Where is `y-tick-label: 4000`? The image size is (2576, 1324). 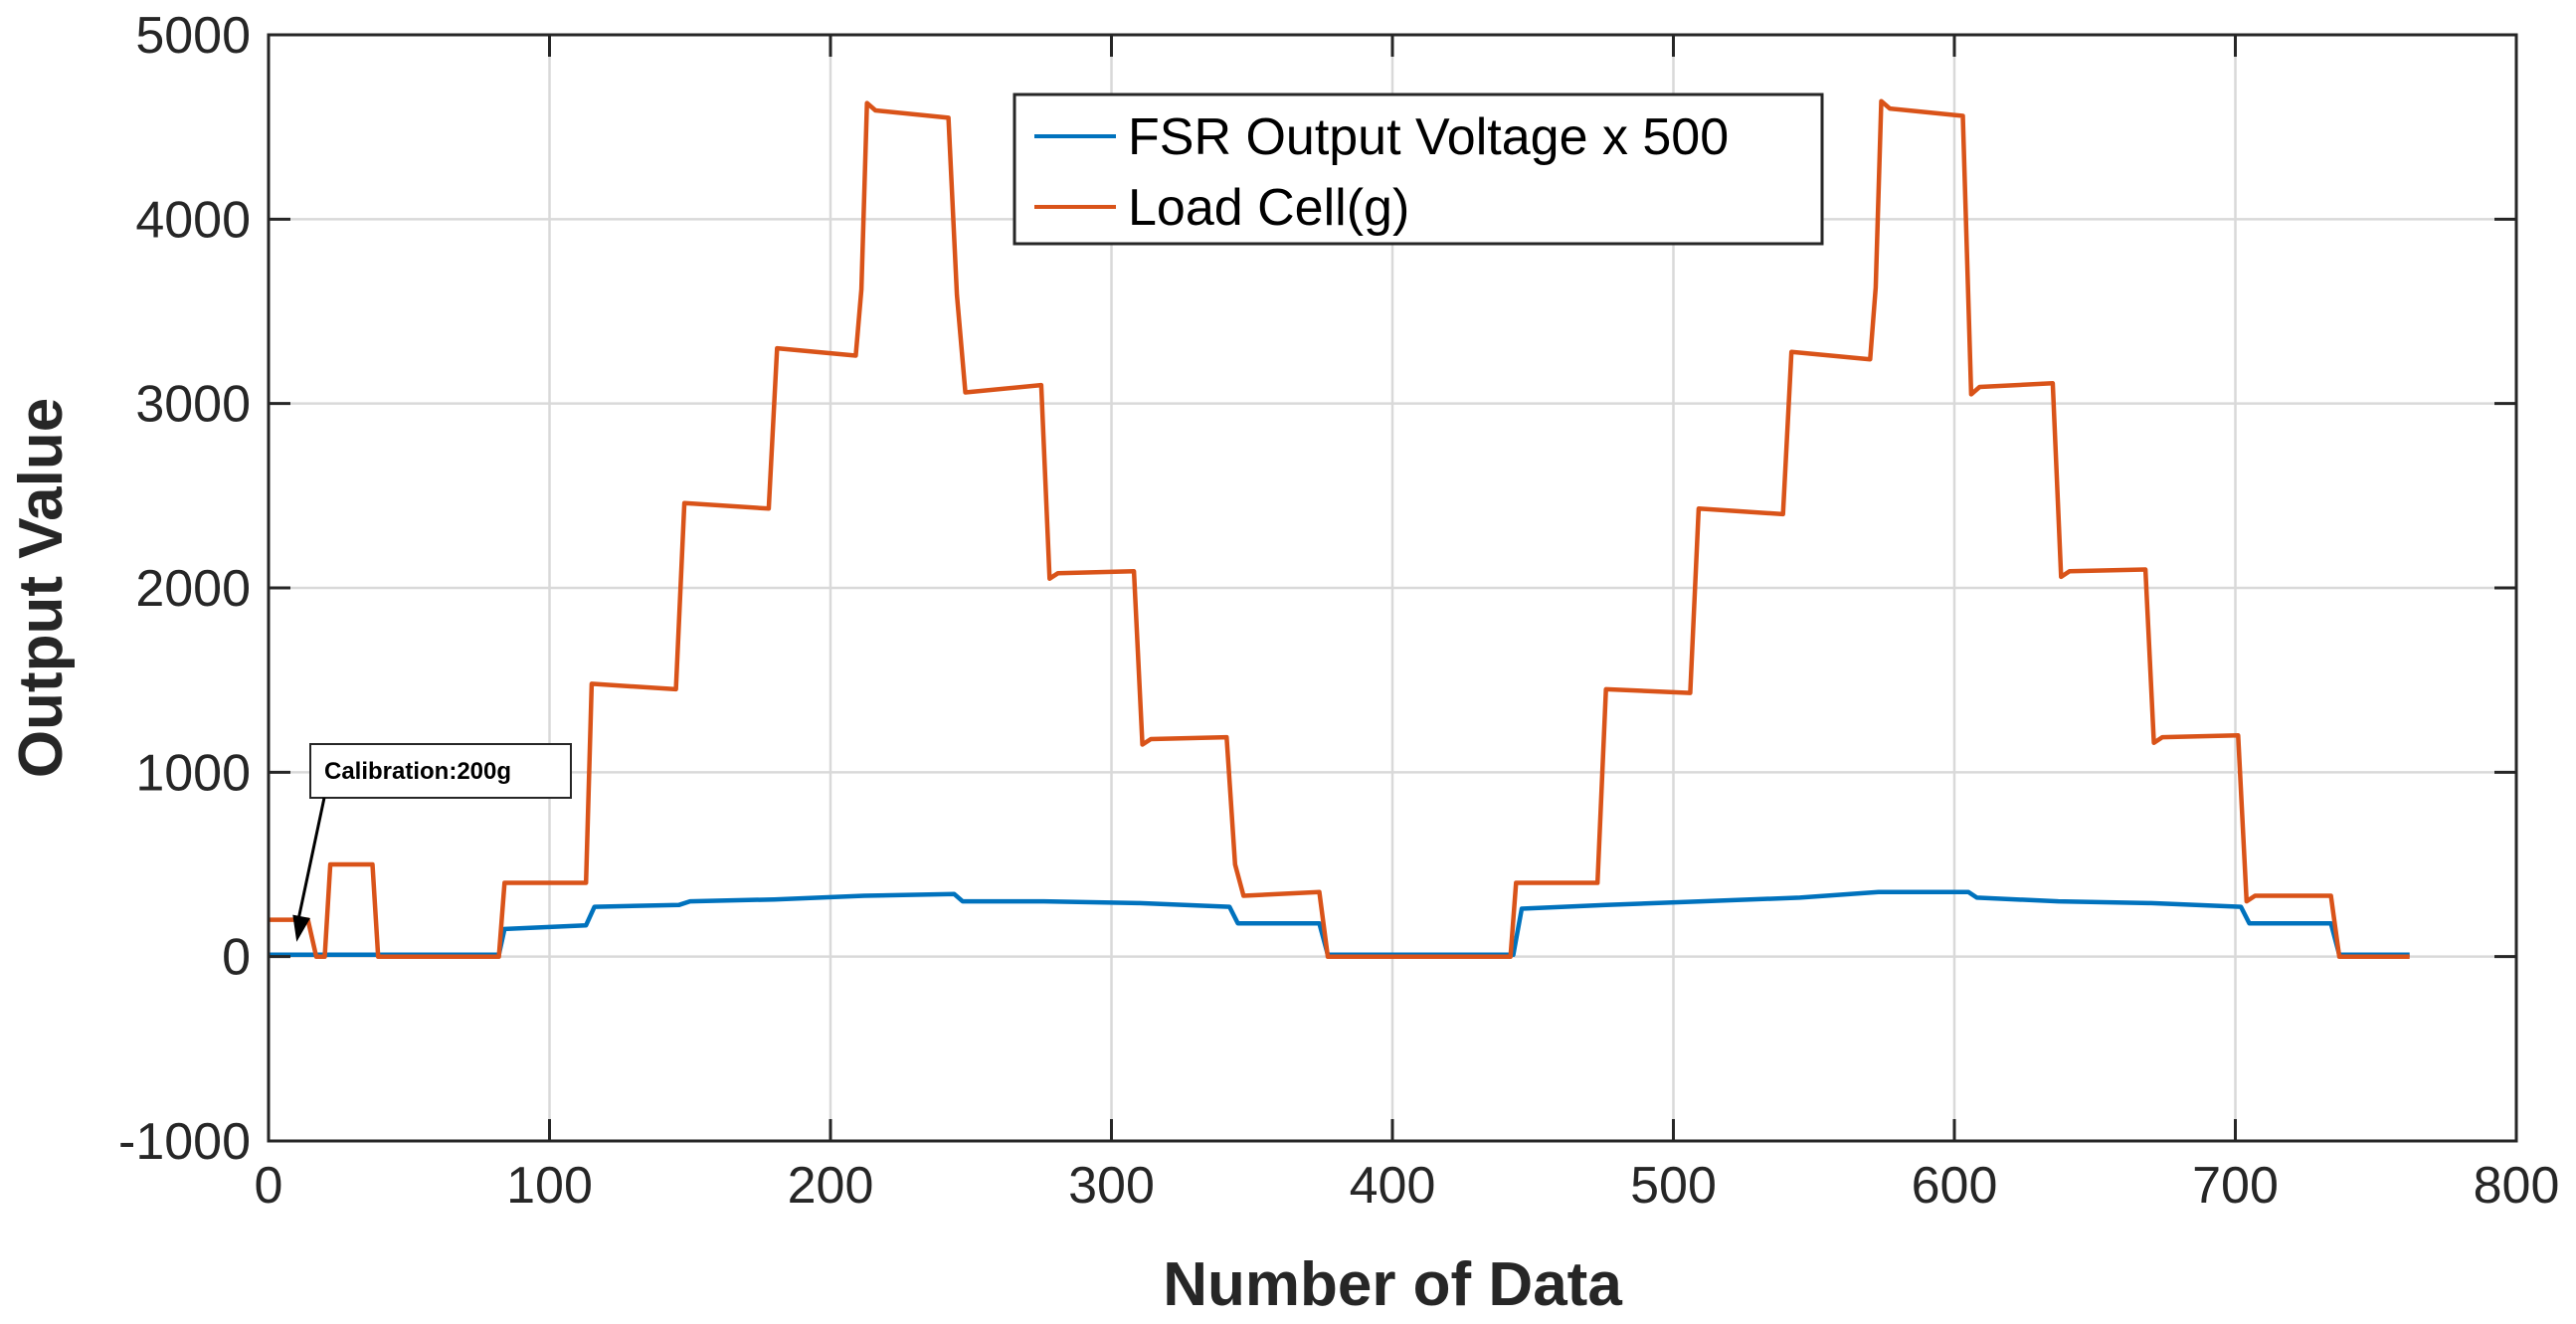 y-tick-label: 4000 is located at coordinates (193, 220).